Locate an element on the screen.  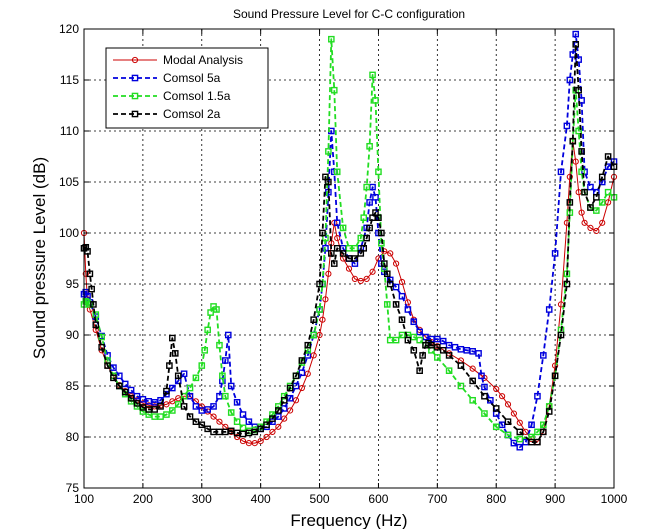
y-tick-label: 90 is located at coordinates (73, 335).